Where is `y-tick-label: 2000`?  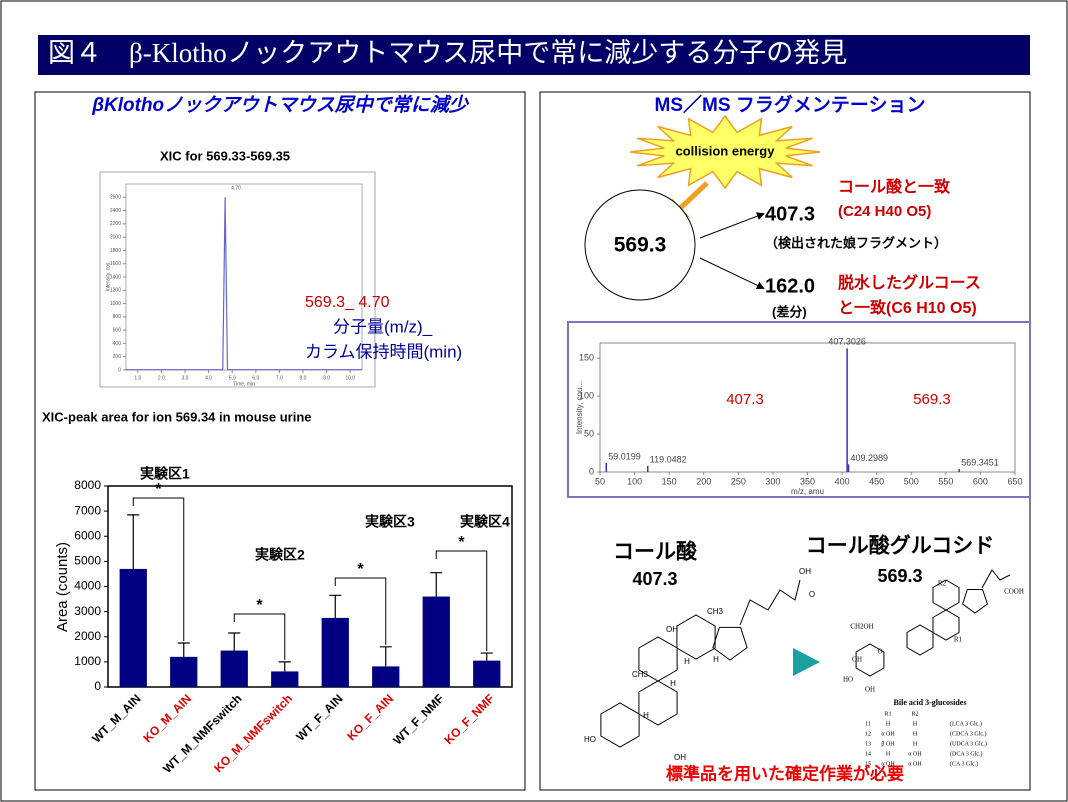 y-tick-label: 2000 is located at coordinates (87, 636).